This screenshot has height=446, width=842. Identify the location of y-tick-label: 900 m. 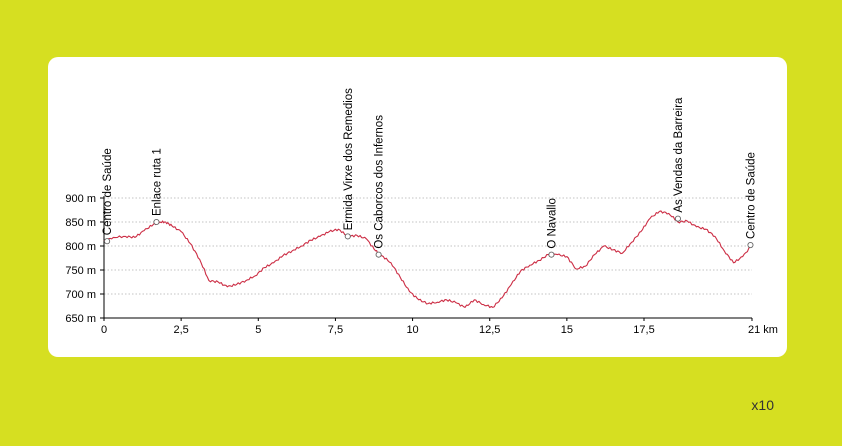
(80, 199).